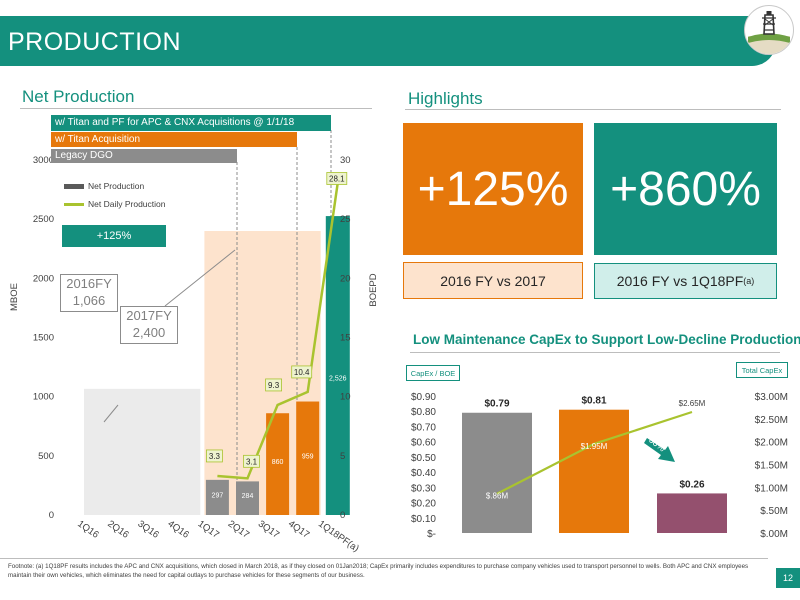  Describe the element at coordinates (51, 515) in the screenshot. I see `y-tick-label: 0` at that location.